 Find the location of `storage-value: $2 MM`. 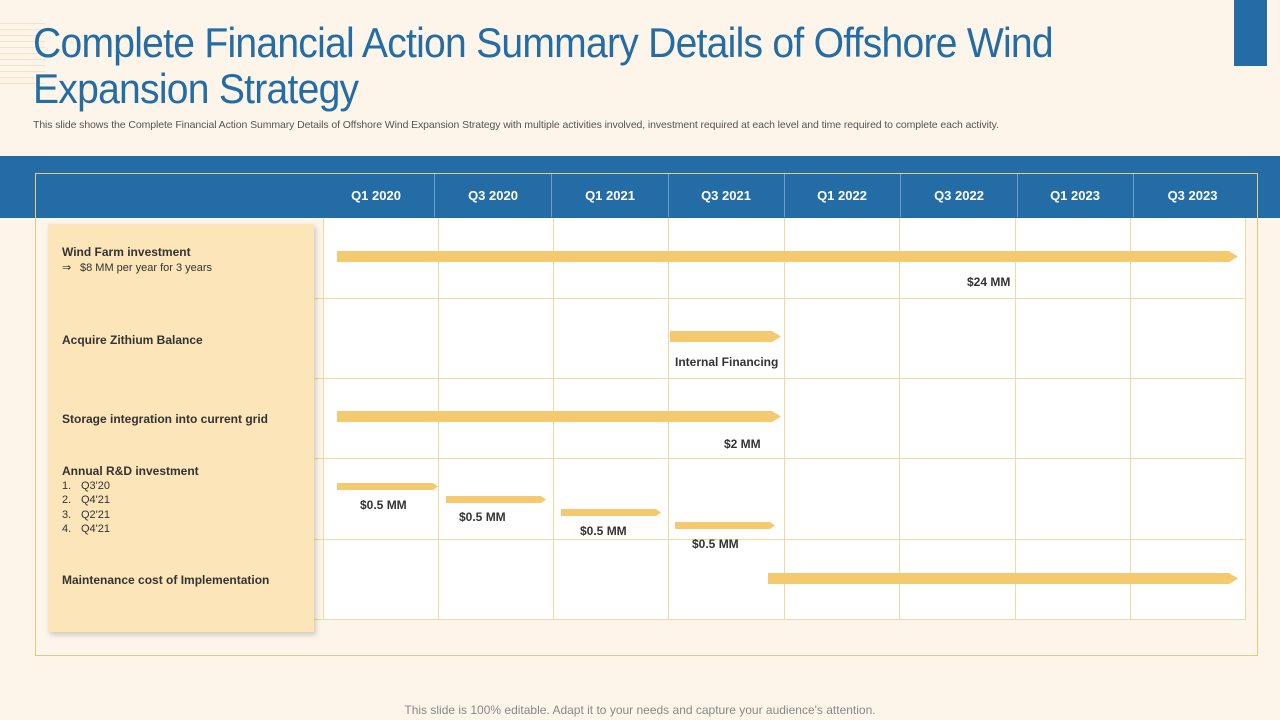

storage-value: $2 MM is located at coordinates (742, 444).